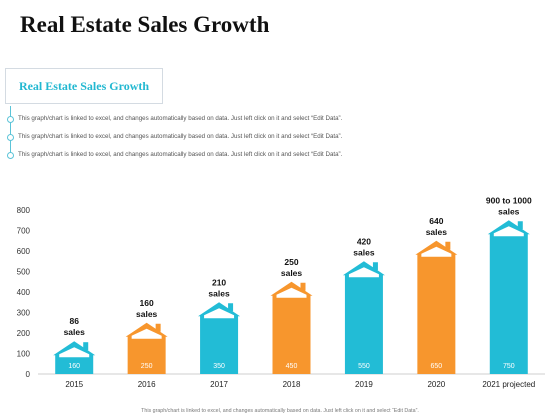 This screenshot has height=420, width=560. I want to click on bar-value-label: 550, so click(364, 366).